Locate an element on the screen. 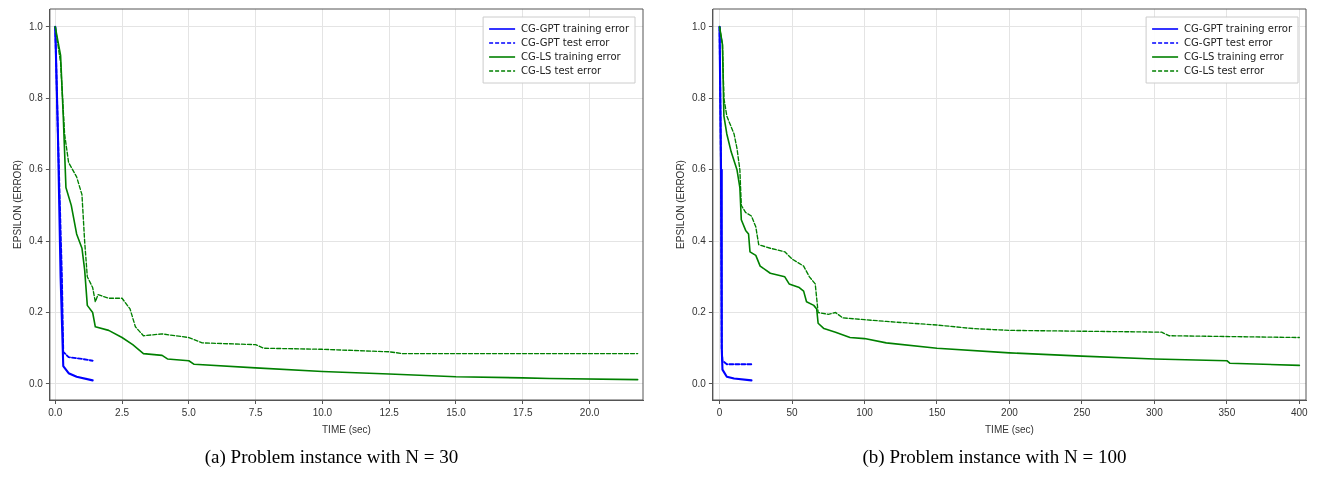  x-tick-label: 250 is located at coordinates (1082, 412).